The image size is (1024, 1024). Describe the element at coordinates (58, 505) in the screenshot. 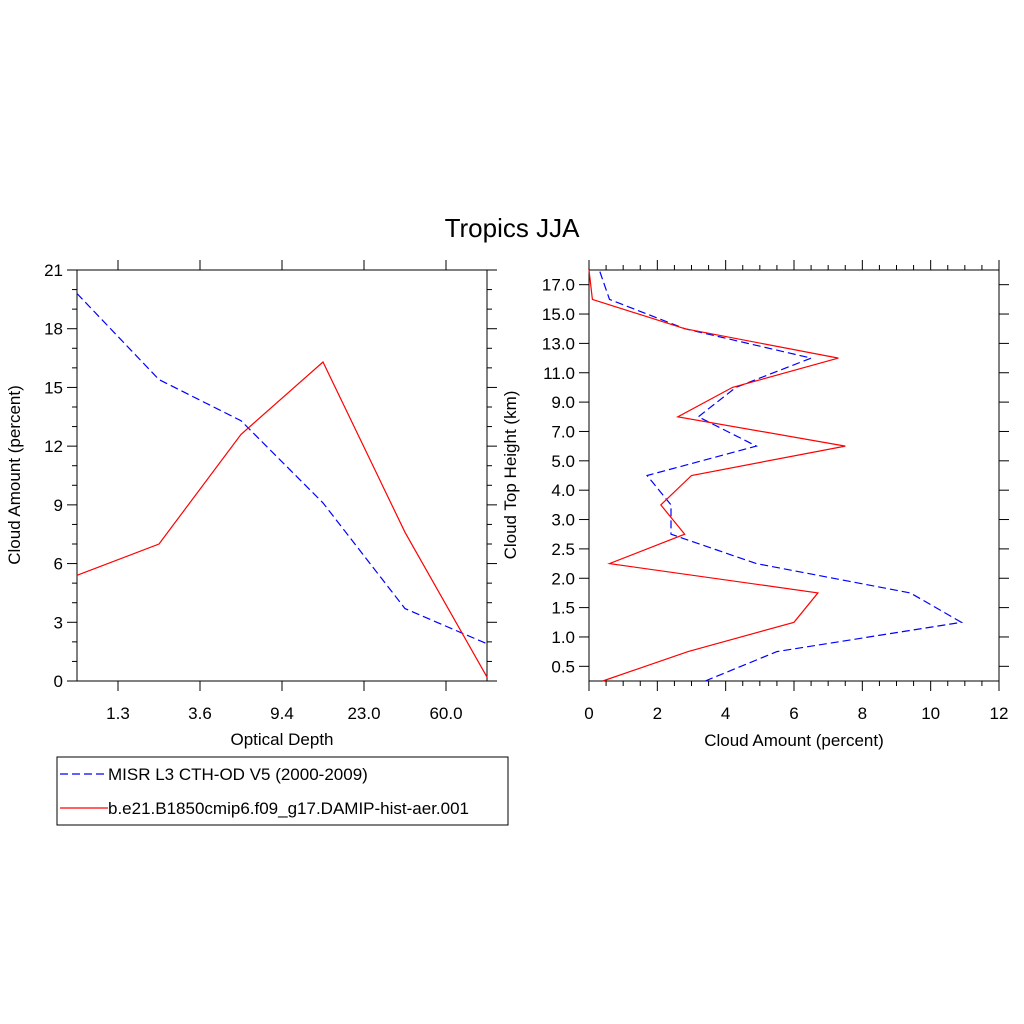

I see `left-y-tick-label: 9` at that location.